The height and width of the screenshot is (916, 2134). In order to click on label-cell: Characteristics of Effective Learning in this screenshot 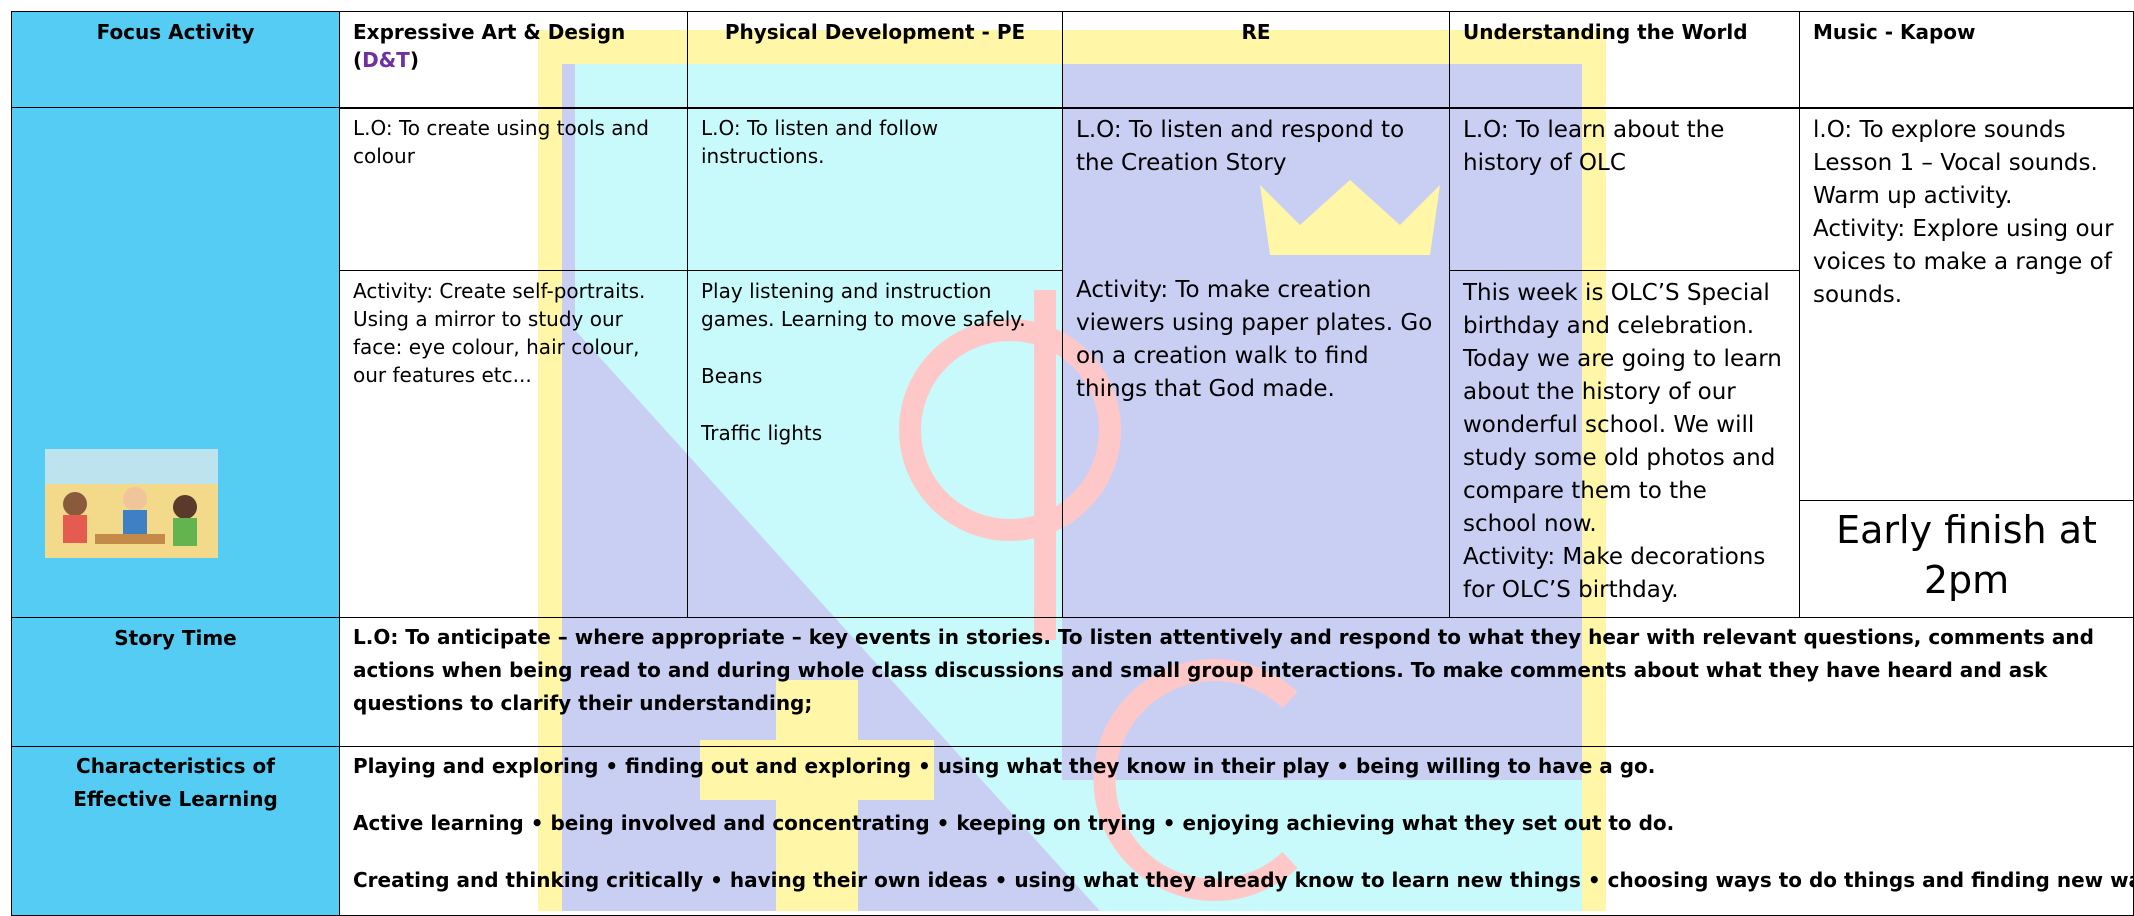, I will do `click(175, 831)`.